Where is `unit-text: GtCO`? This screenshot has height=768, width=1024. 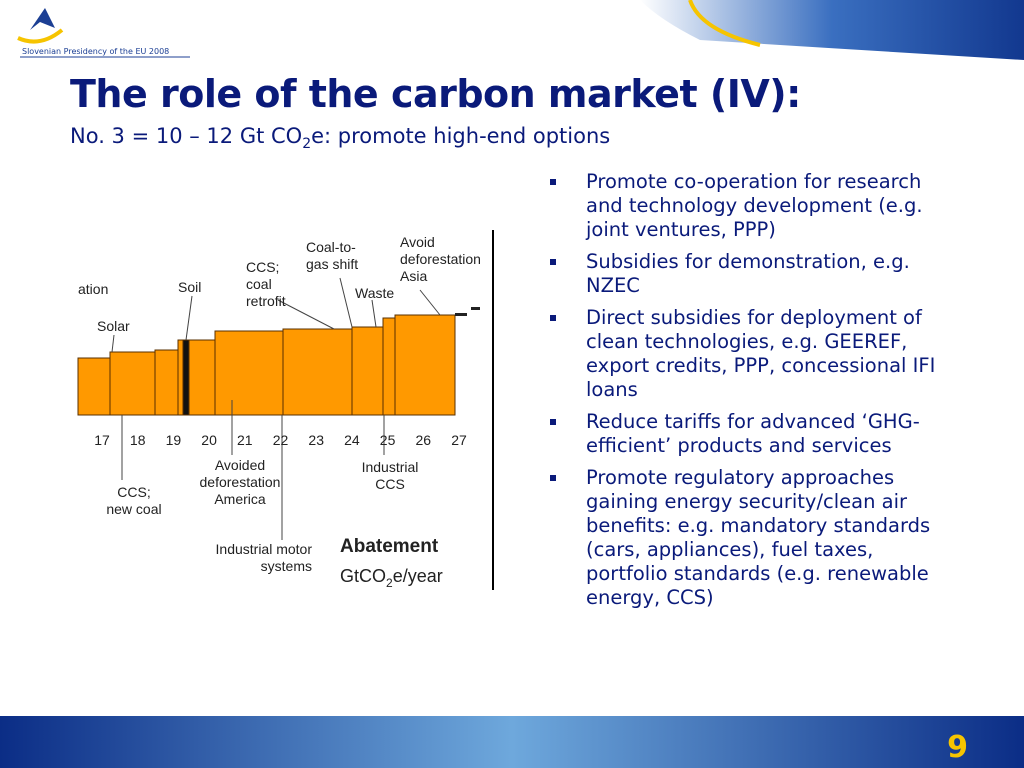 unit-text: GtCO is located at coordinates (363, 576).